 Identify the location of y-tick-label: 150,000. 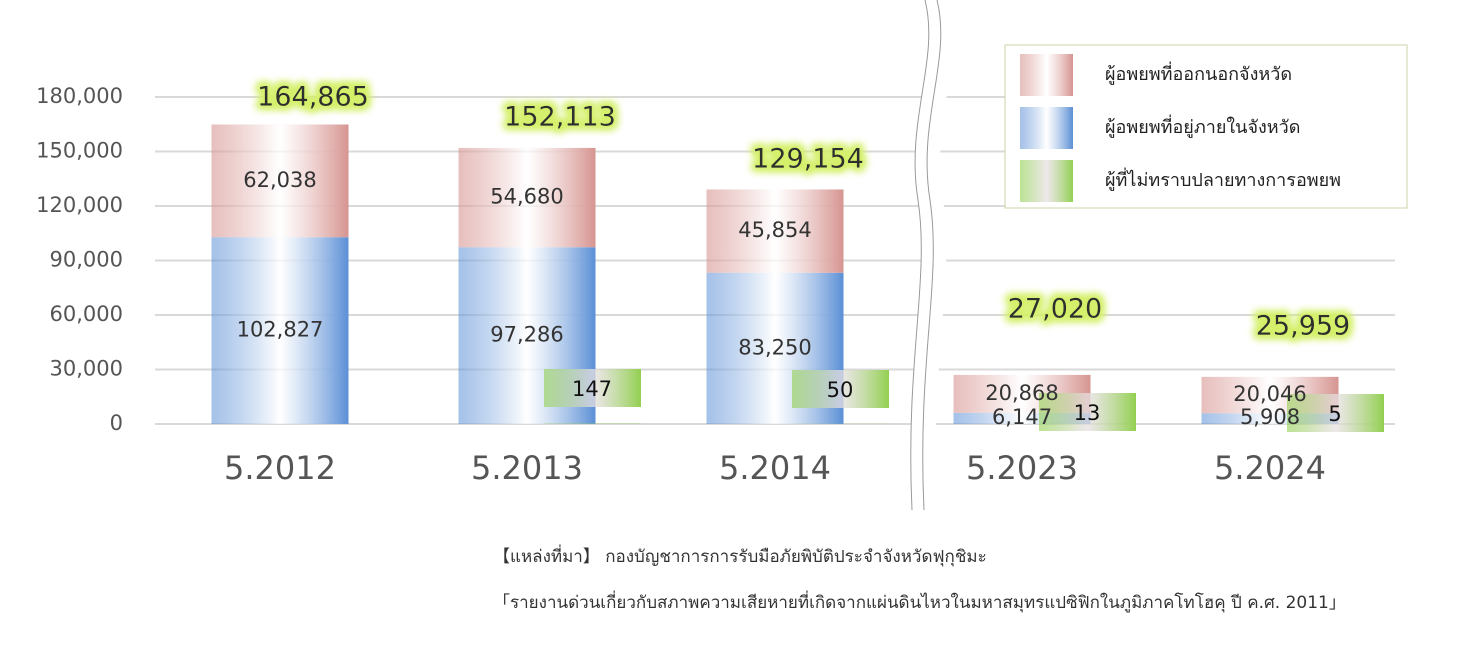
(79, 151).